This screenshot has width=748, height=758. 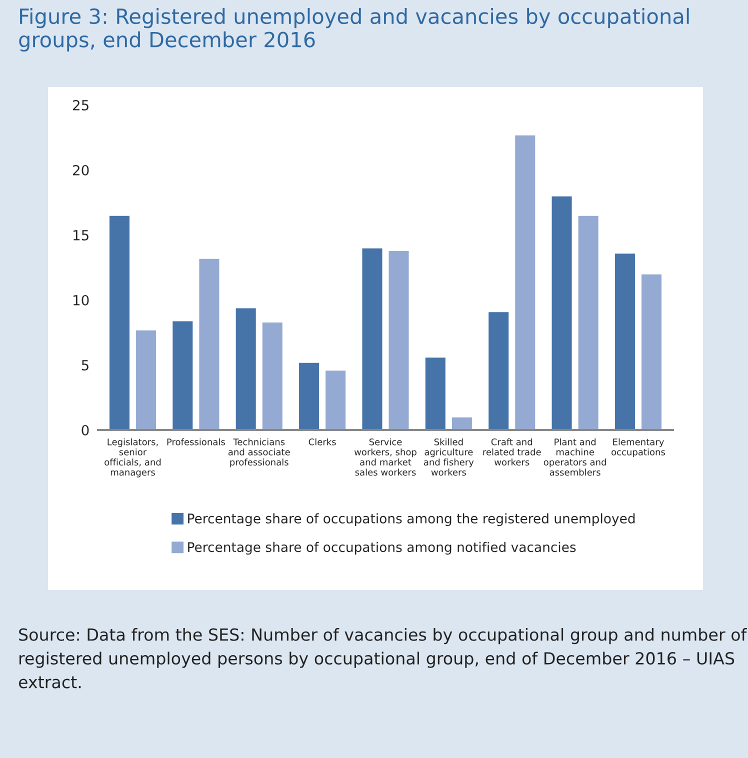 What do you see at coordinates (639, 448) in the screenshot?
I see `x-tick-label: Elementary occupations` at bounding box center [639, 448].